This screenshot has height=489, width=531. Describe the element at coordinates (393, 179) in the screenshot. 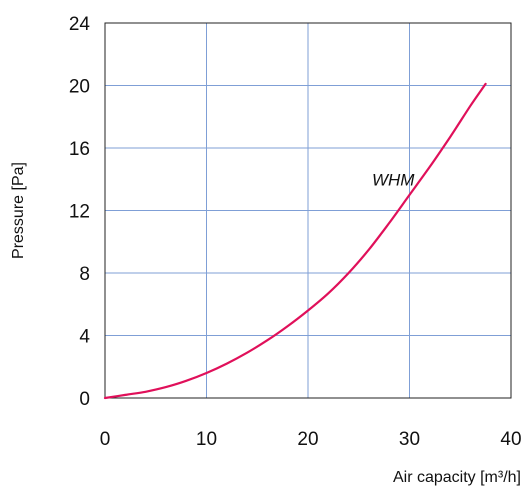

I see `series-annotation-label: WHM` at that location.